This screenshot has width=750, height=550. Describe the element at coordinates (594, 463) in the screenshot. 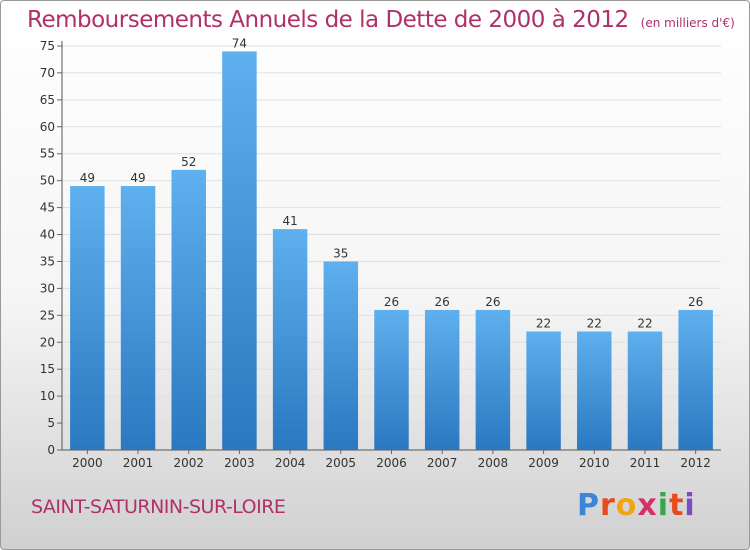

I see `x-tick-label: 2010` at that location.